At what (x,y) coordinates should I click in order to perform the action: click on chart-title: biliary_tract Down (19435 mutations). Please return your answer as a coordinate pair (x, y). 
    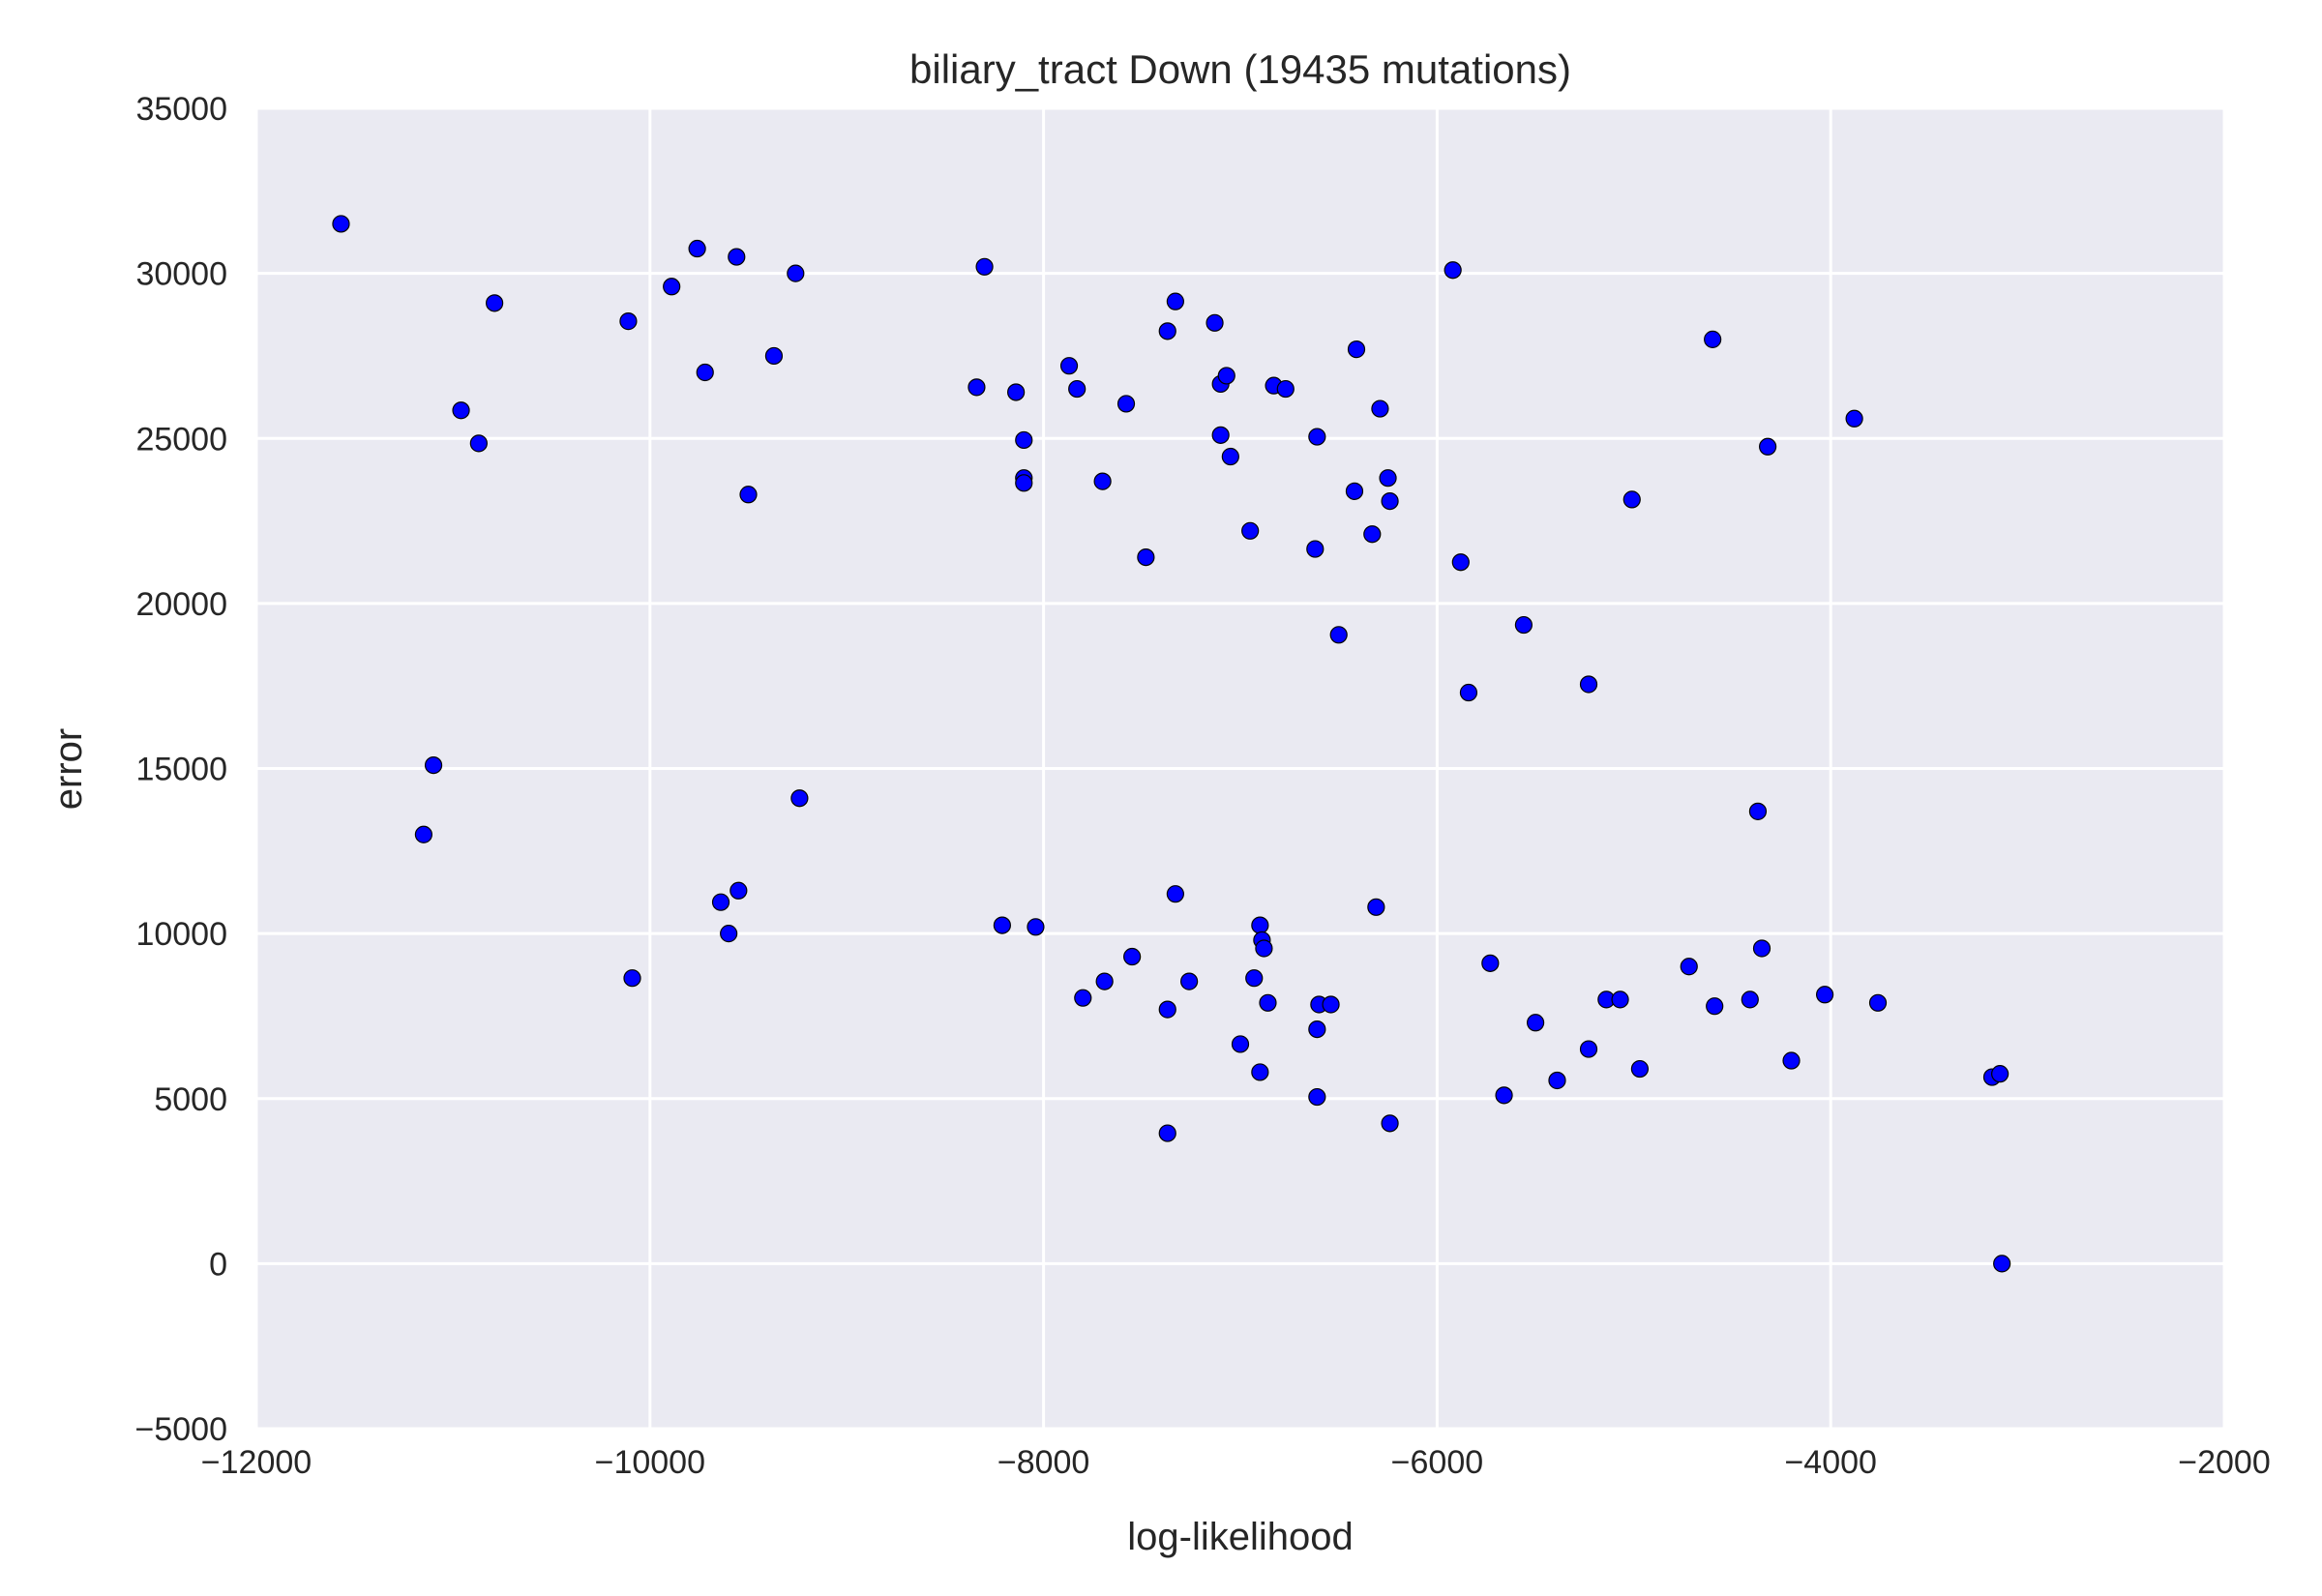
    Looking at the image, I should click on (1240, 69).